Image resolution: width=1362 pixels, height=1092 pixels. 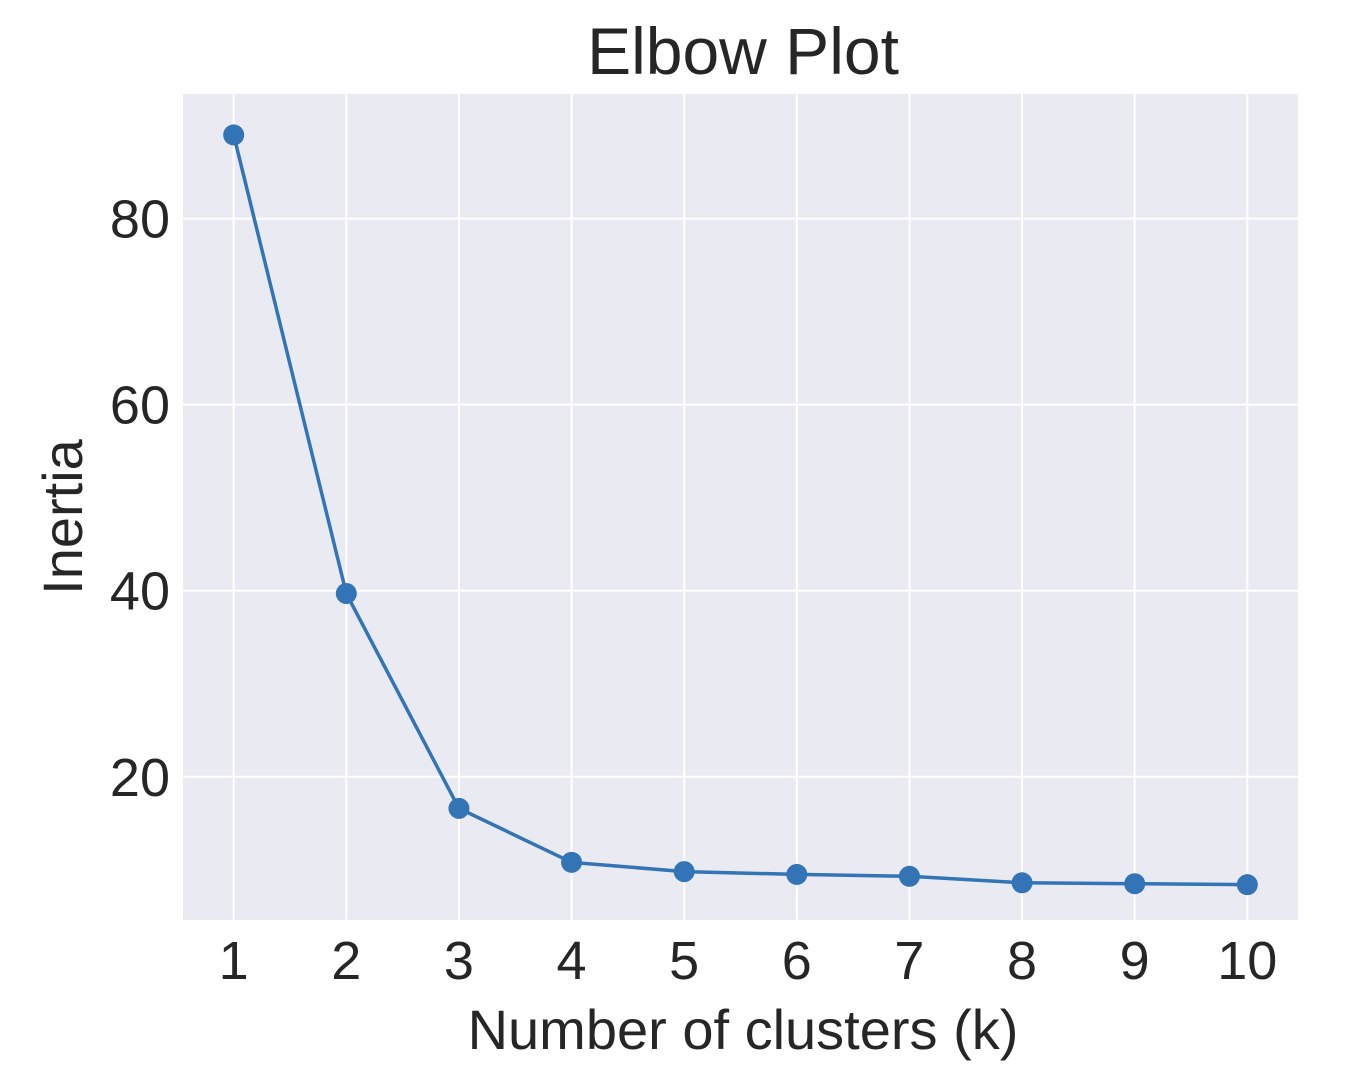 I want to click on y-tick-label: 60, so click(x=140, y=406).